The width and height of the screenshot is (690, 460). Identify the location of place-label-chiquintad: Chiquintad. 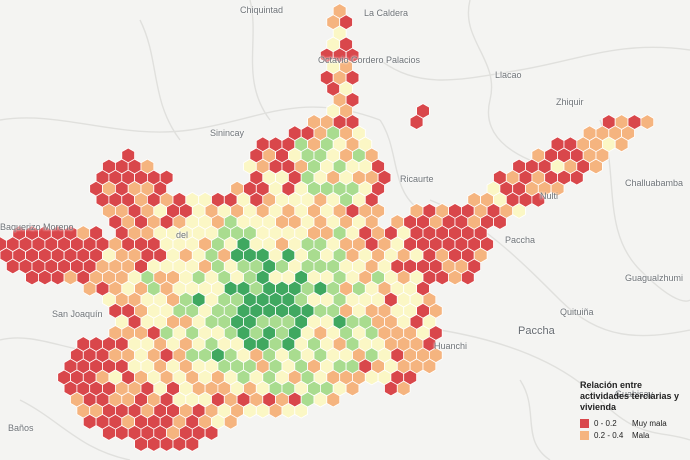
(262, 10).